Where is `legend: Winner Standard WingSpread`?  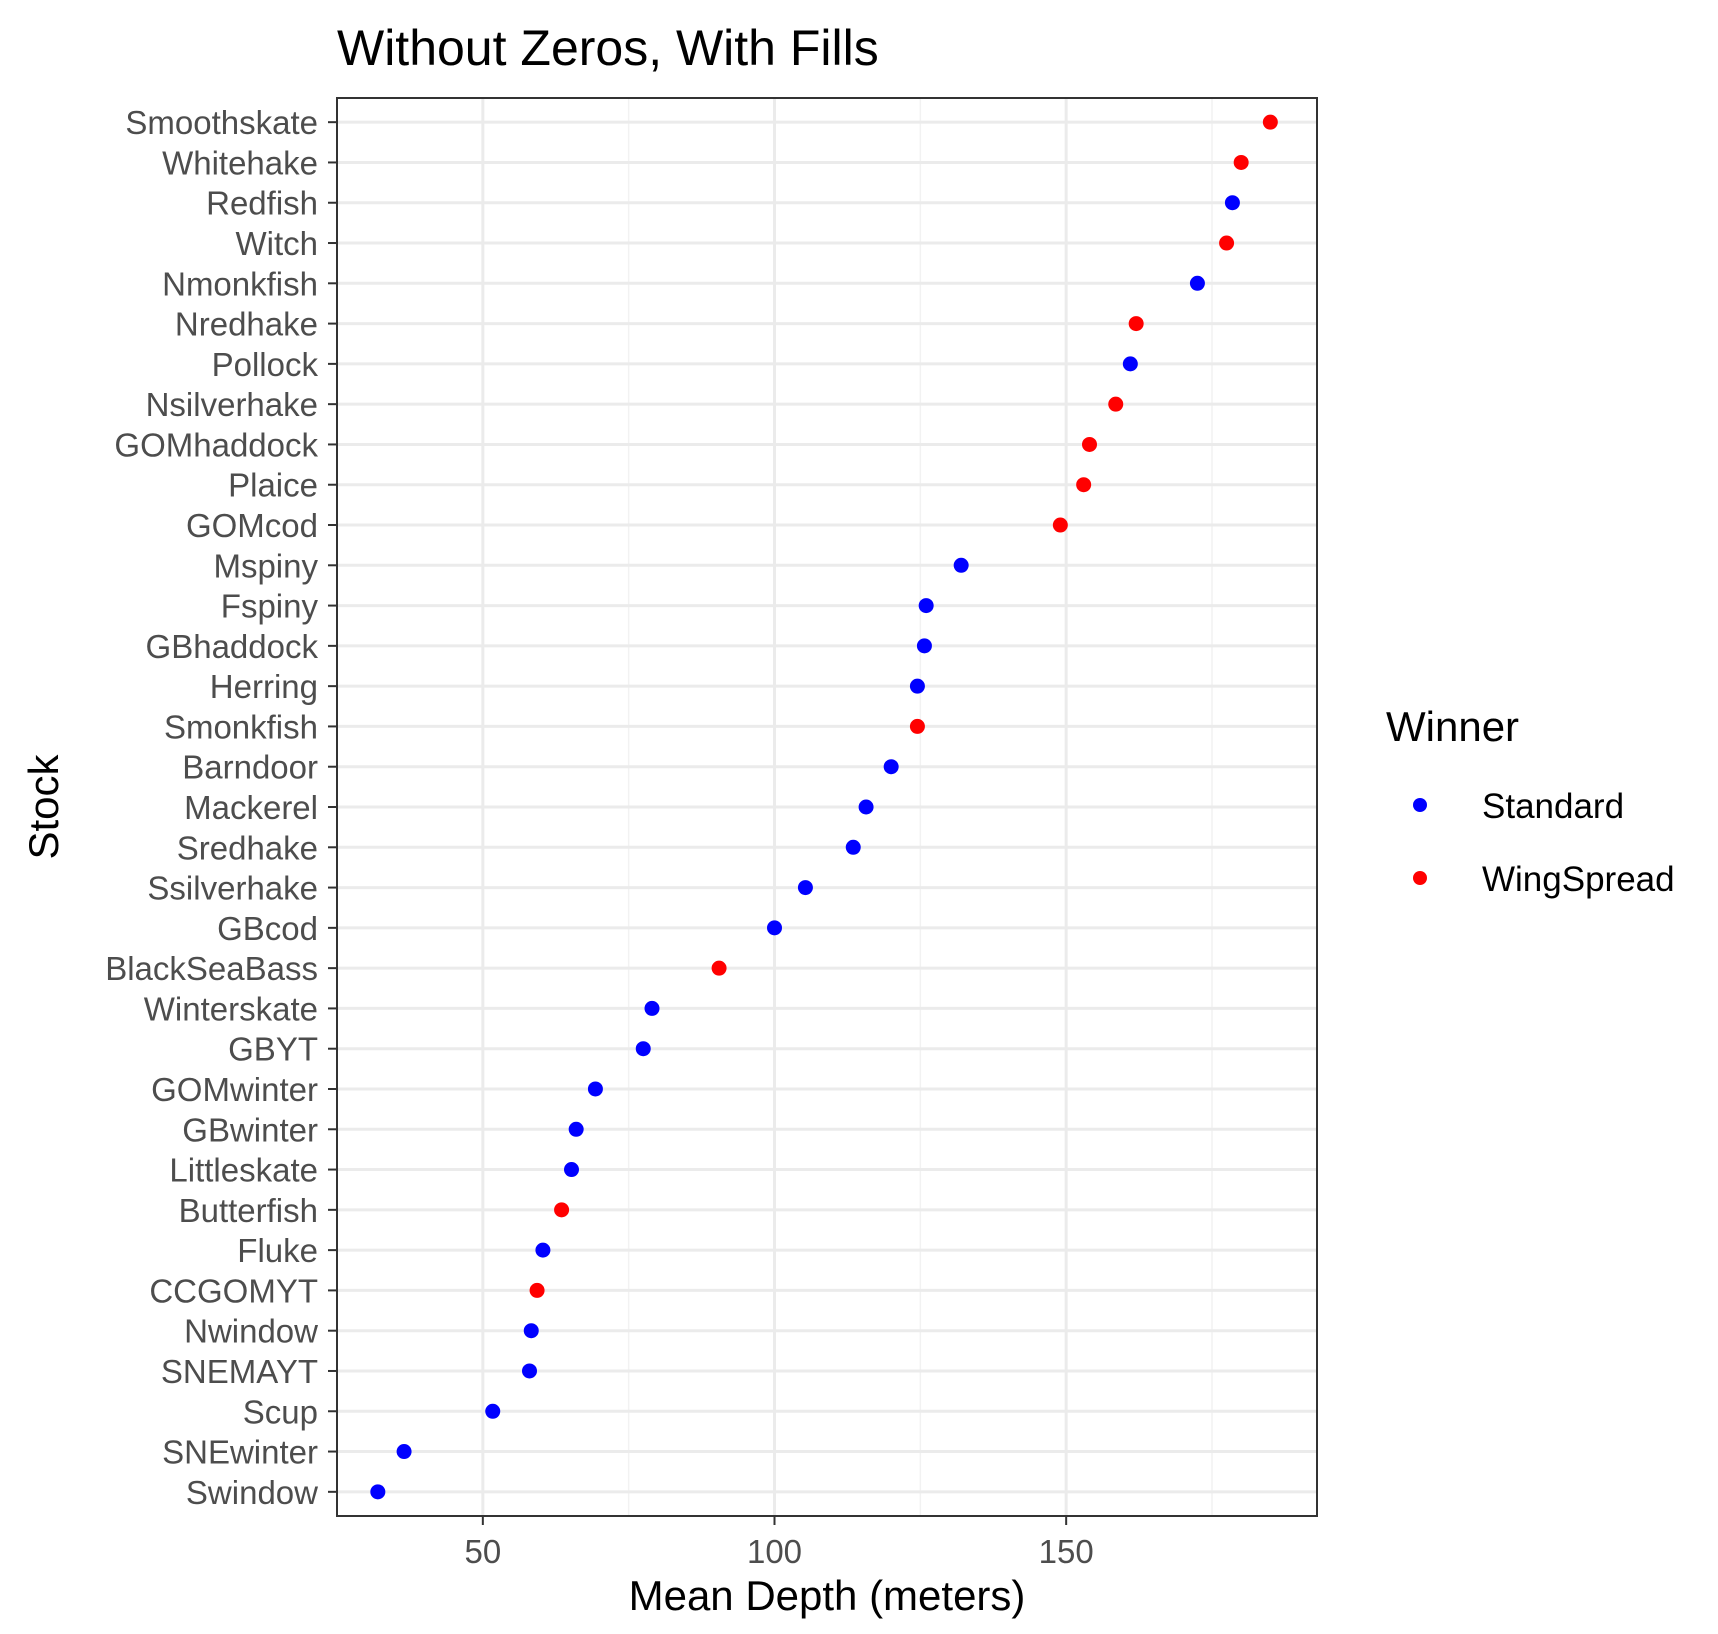
legend: Winner Standard WingSpread is located at coordinates (1530, 801).